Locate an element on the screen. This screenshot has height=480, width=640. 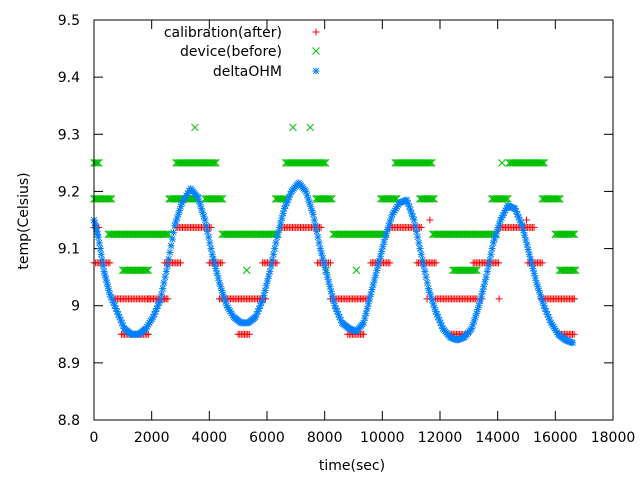
x-tick-label: 6000 is located at coordinates (267, 438).